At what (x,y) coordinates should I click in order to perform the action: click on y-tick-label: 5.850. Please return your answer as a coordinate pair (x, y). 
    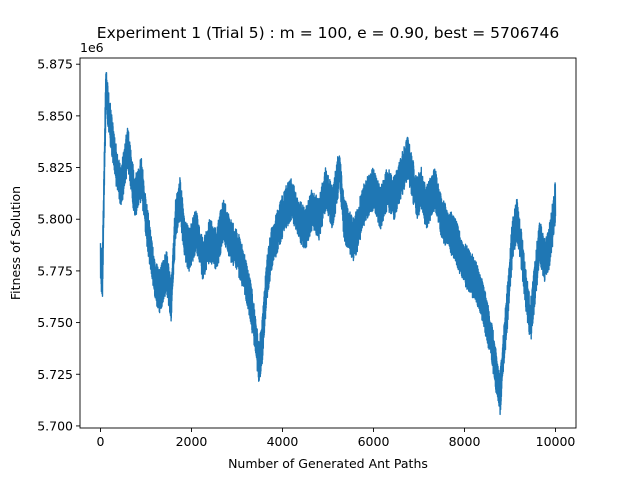
    Looking at the image, I should click on (55, 115).